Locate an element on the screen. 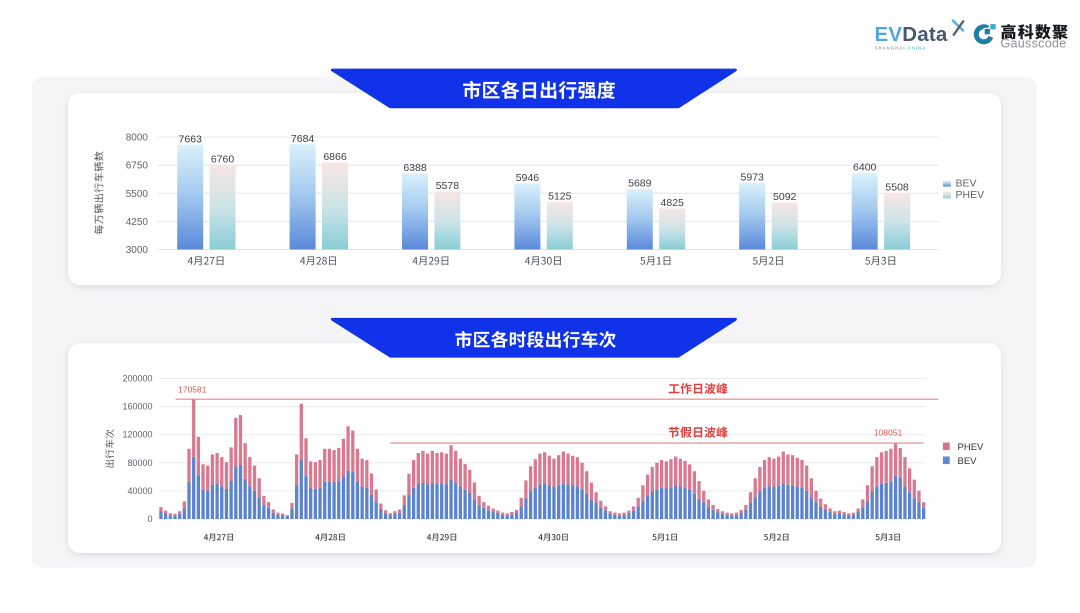  svg-text: 4250 is located at coordinates (137, 222).